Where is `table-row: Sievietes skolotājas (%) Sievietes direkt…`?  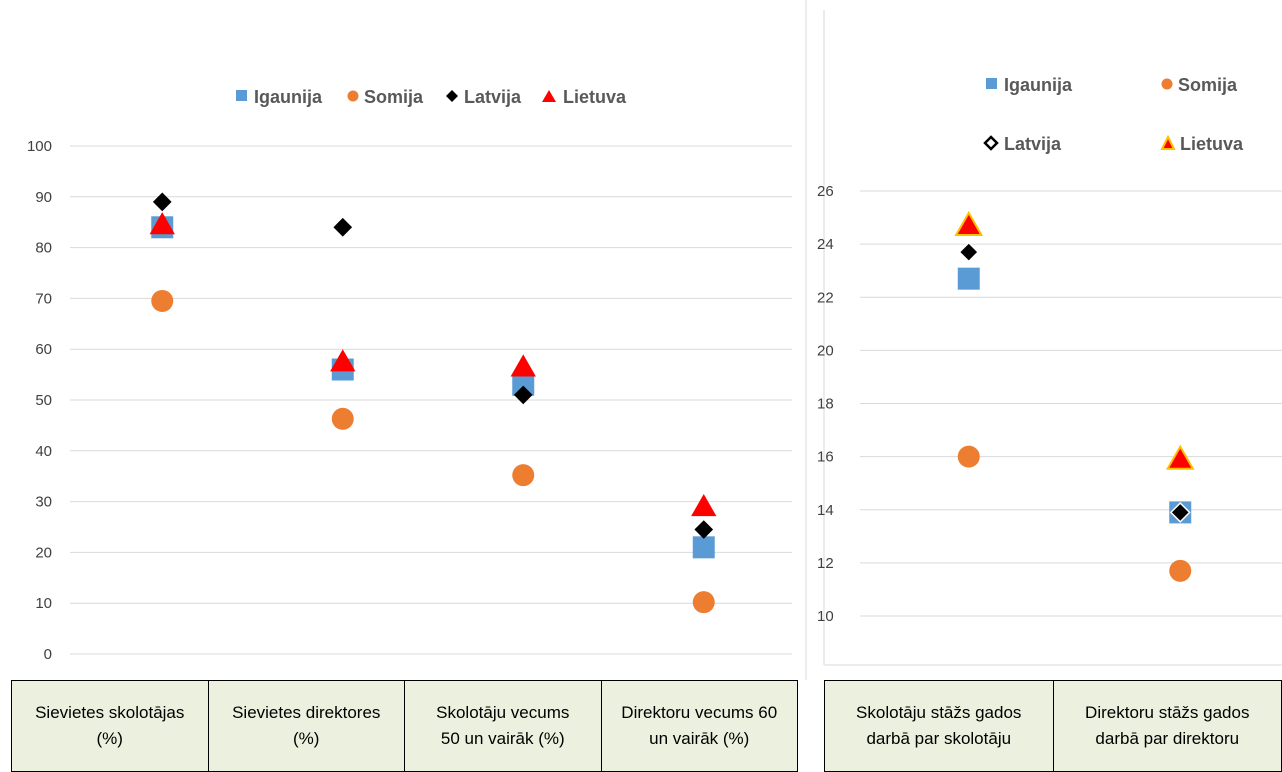 table-row: Sievietes skolotājas (%) Sievietes direkt… is located at coordinates (404, 726).